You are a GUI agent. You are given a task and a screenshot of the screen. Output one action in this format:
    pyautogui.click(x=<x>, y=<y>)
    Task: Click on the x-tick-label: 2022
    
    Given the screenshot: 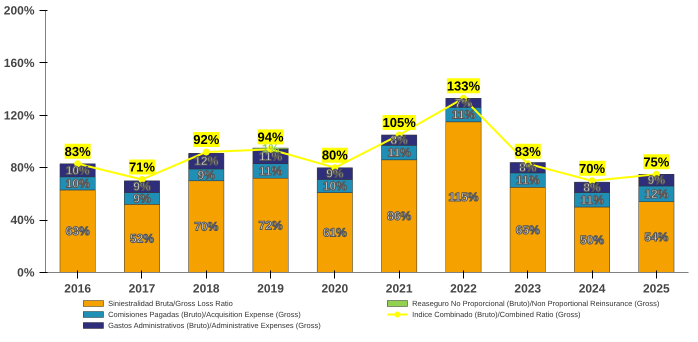 What is the action you would take?
    pyautogui.click(x=464, y=289)
    